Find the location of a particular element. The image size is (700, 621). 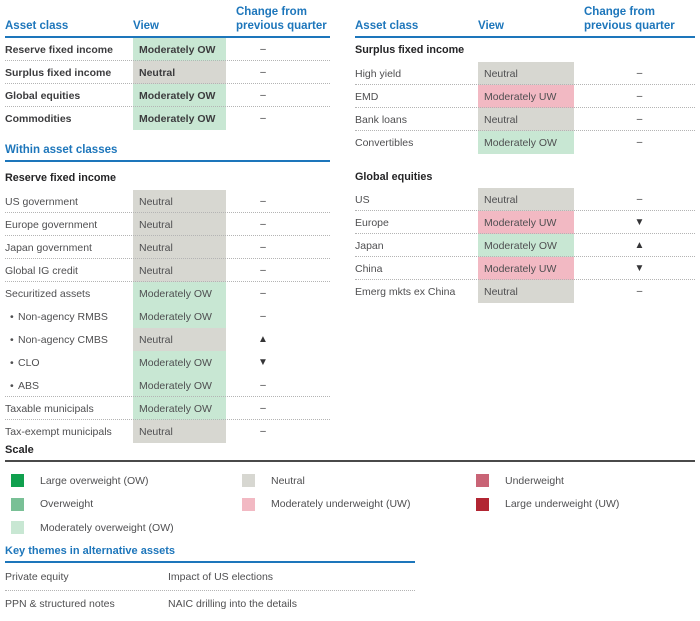

change-indicator: ▲ is located at coordinates (639, 246).